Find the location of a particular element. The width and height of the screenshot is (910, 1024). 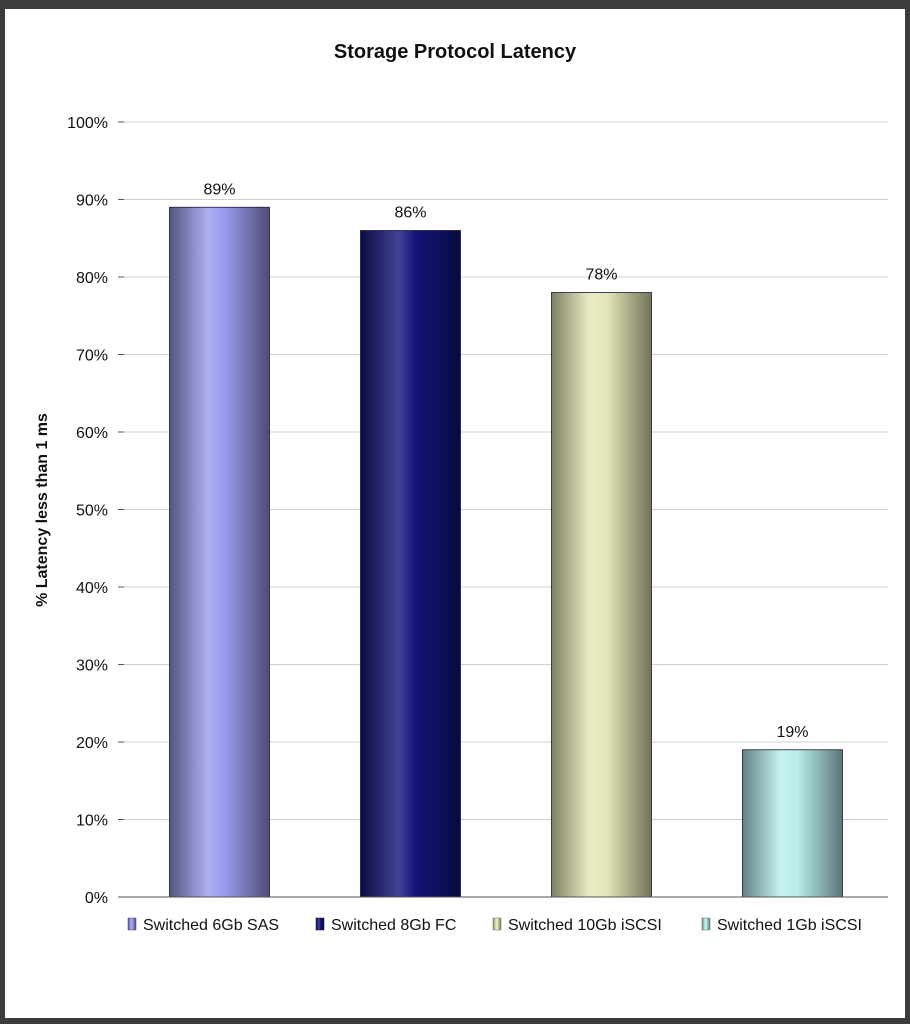

legend-label: Switched 1Gb iSCSI is located at coordinates (789, 925).